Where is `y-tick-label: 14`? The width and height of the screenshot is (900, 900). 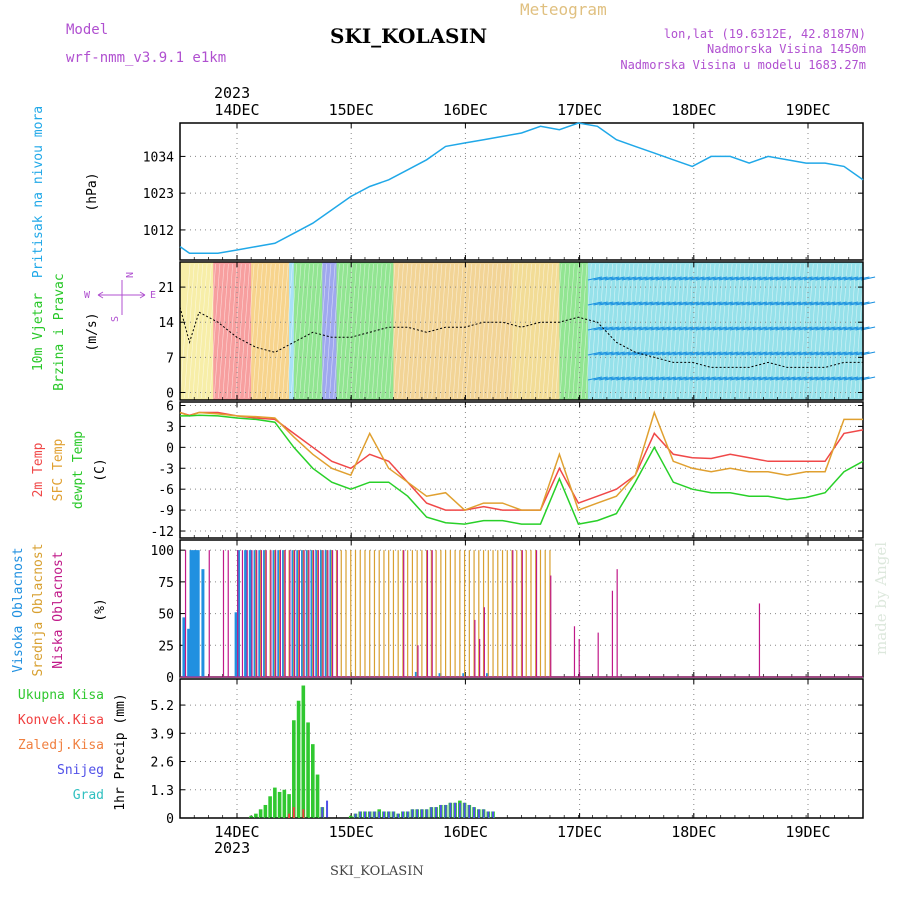 y-tick-label: 14 is located at coordinates (166, 323).